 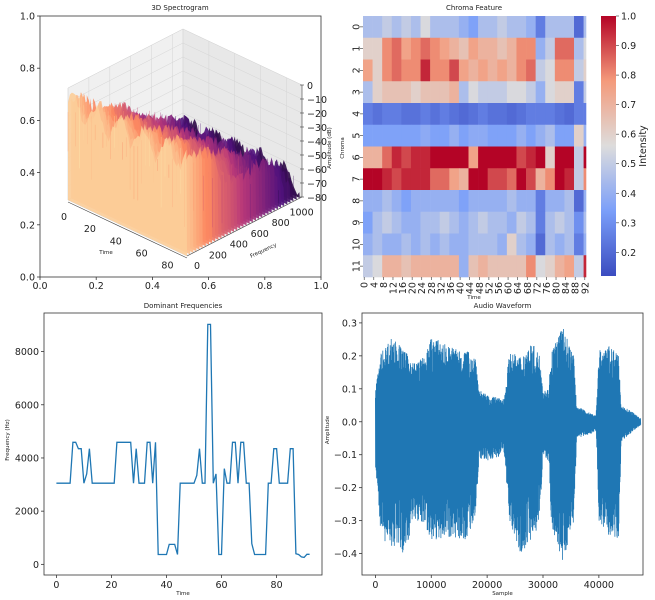 What do you see at coordinates (185, 58) in the screenshot?
I see `grid-line` at bounding box center [185, 58].